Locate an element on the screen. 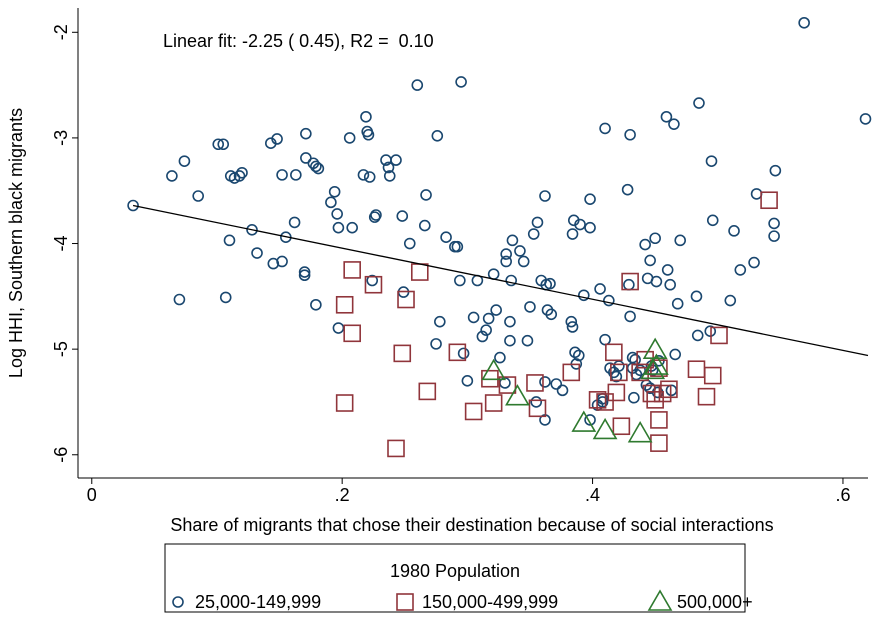  legend-label: 25,000-149,999 is located at coordinates (258, 602).